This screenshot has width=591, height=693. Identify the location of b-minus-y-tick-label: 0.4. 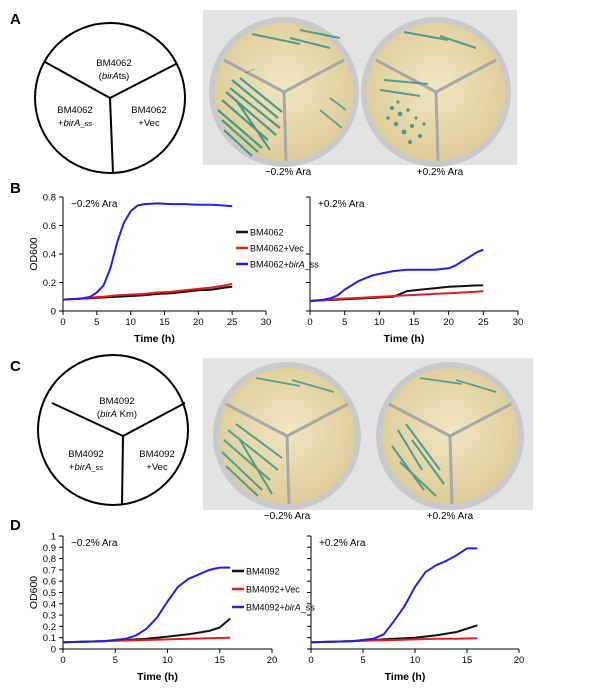
(49, 255).